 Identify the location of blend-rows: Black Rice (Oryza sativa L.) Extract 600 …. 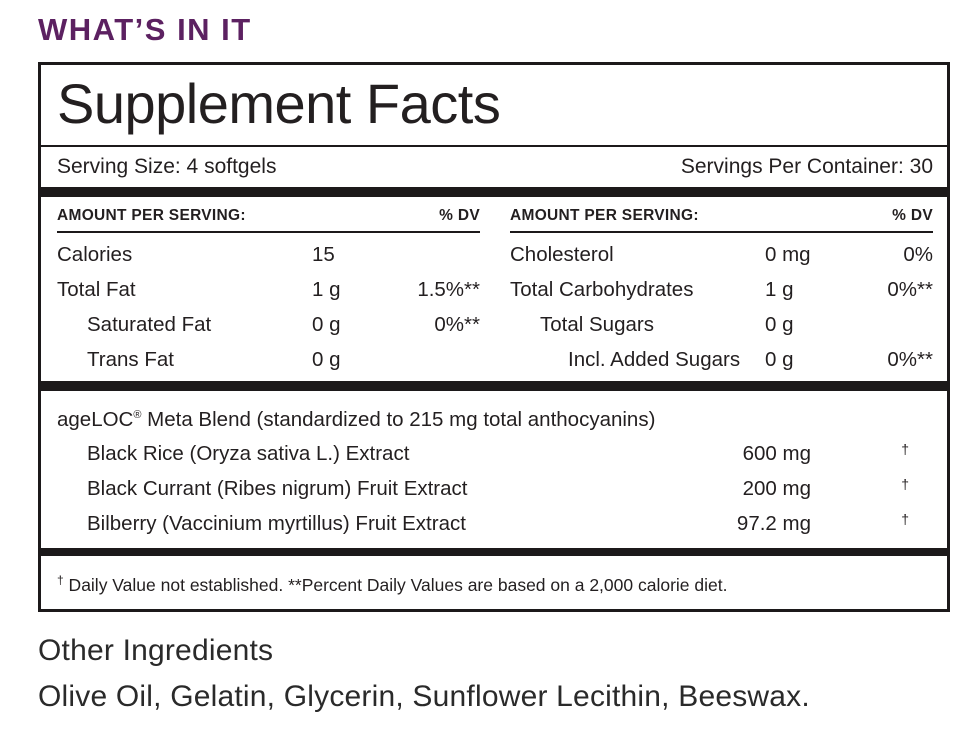
(495, 489).